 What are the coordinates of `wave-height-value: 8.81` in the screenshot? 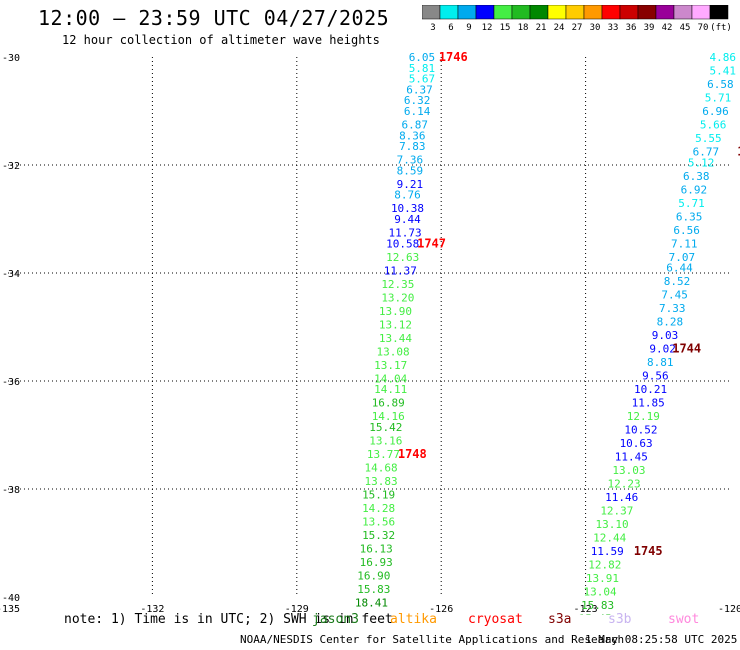 It's located at (660, 362).